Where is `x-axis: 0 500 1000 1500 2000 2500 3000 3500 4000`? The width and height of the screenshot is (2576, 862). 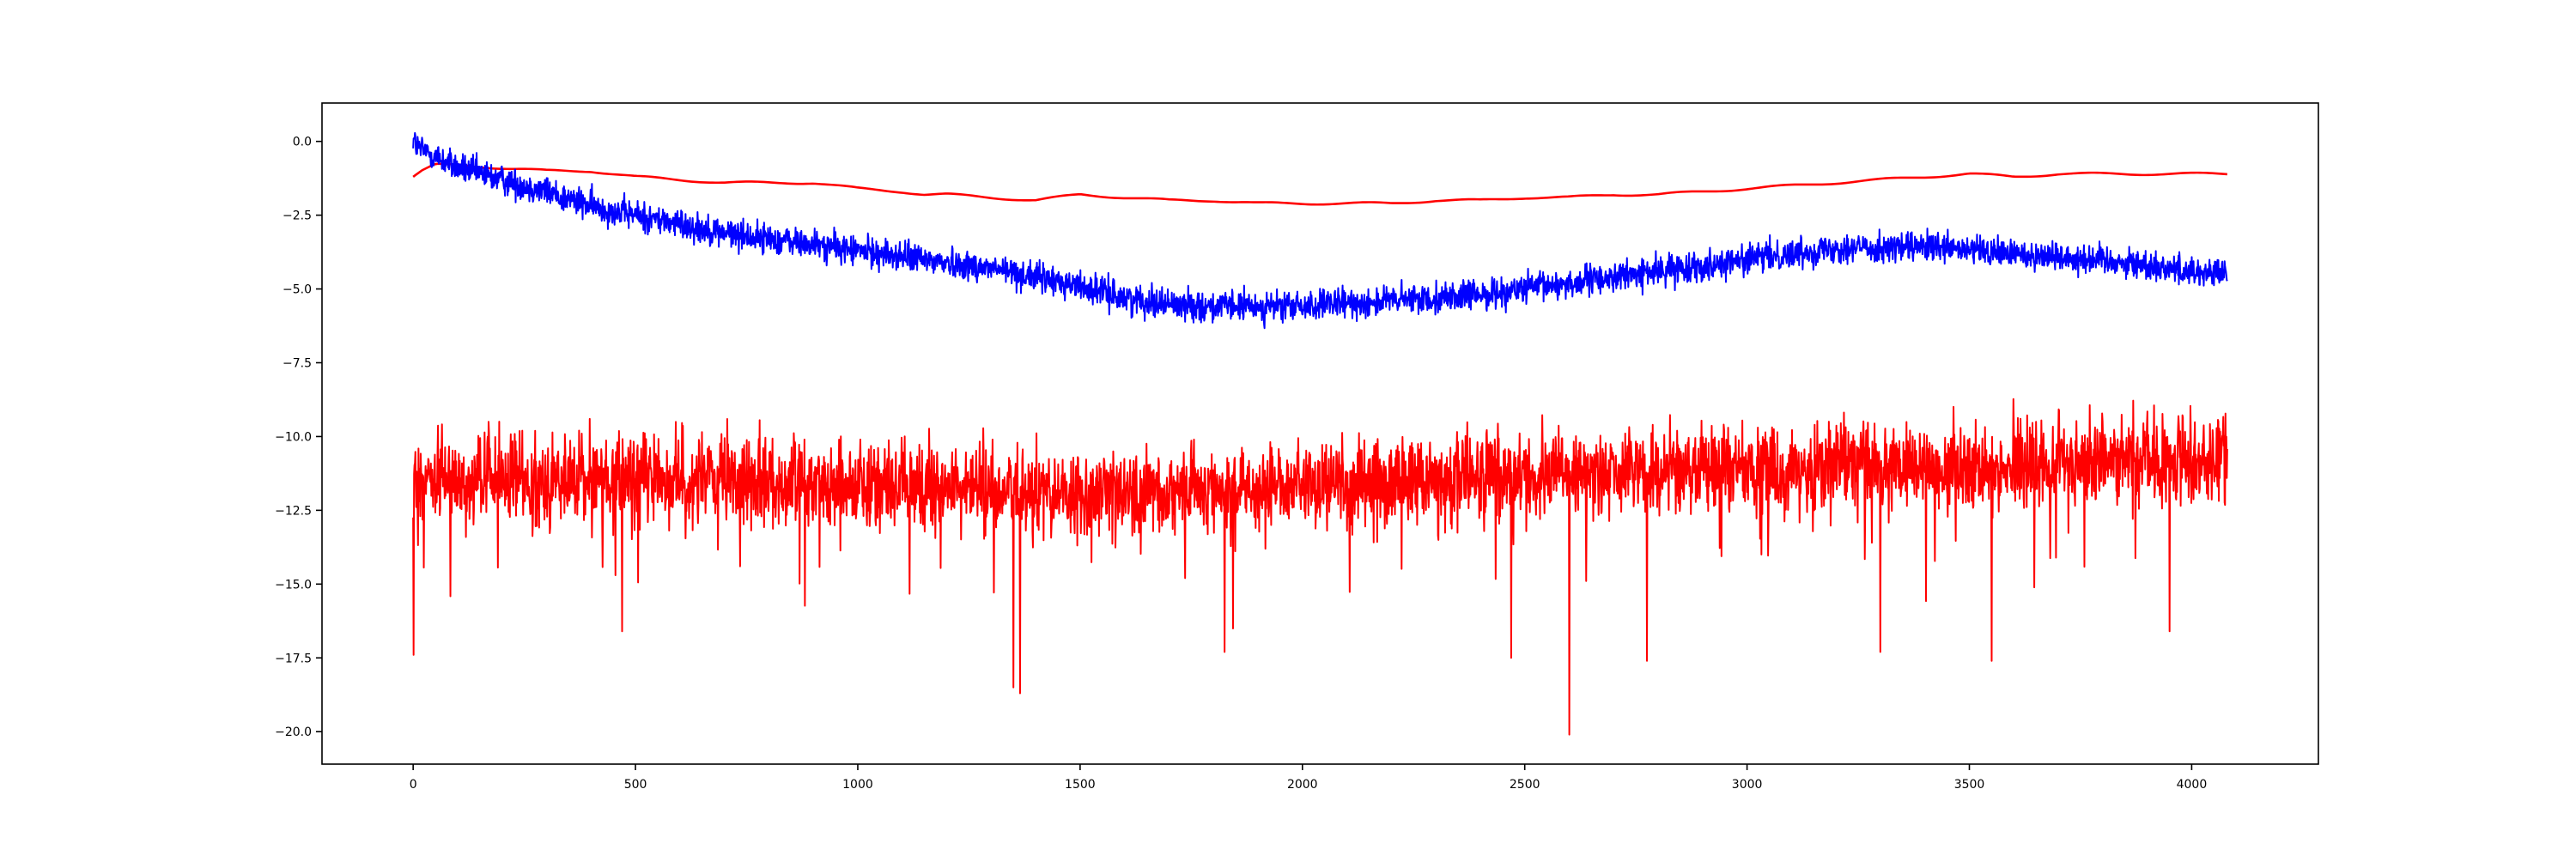
x-axis: 0 500 1000 1500 2000 2500 3000 3500 4000 is located at coordinates (1309, 778).